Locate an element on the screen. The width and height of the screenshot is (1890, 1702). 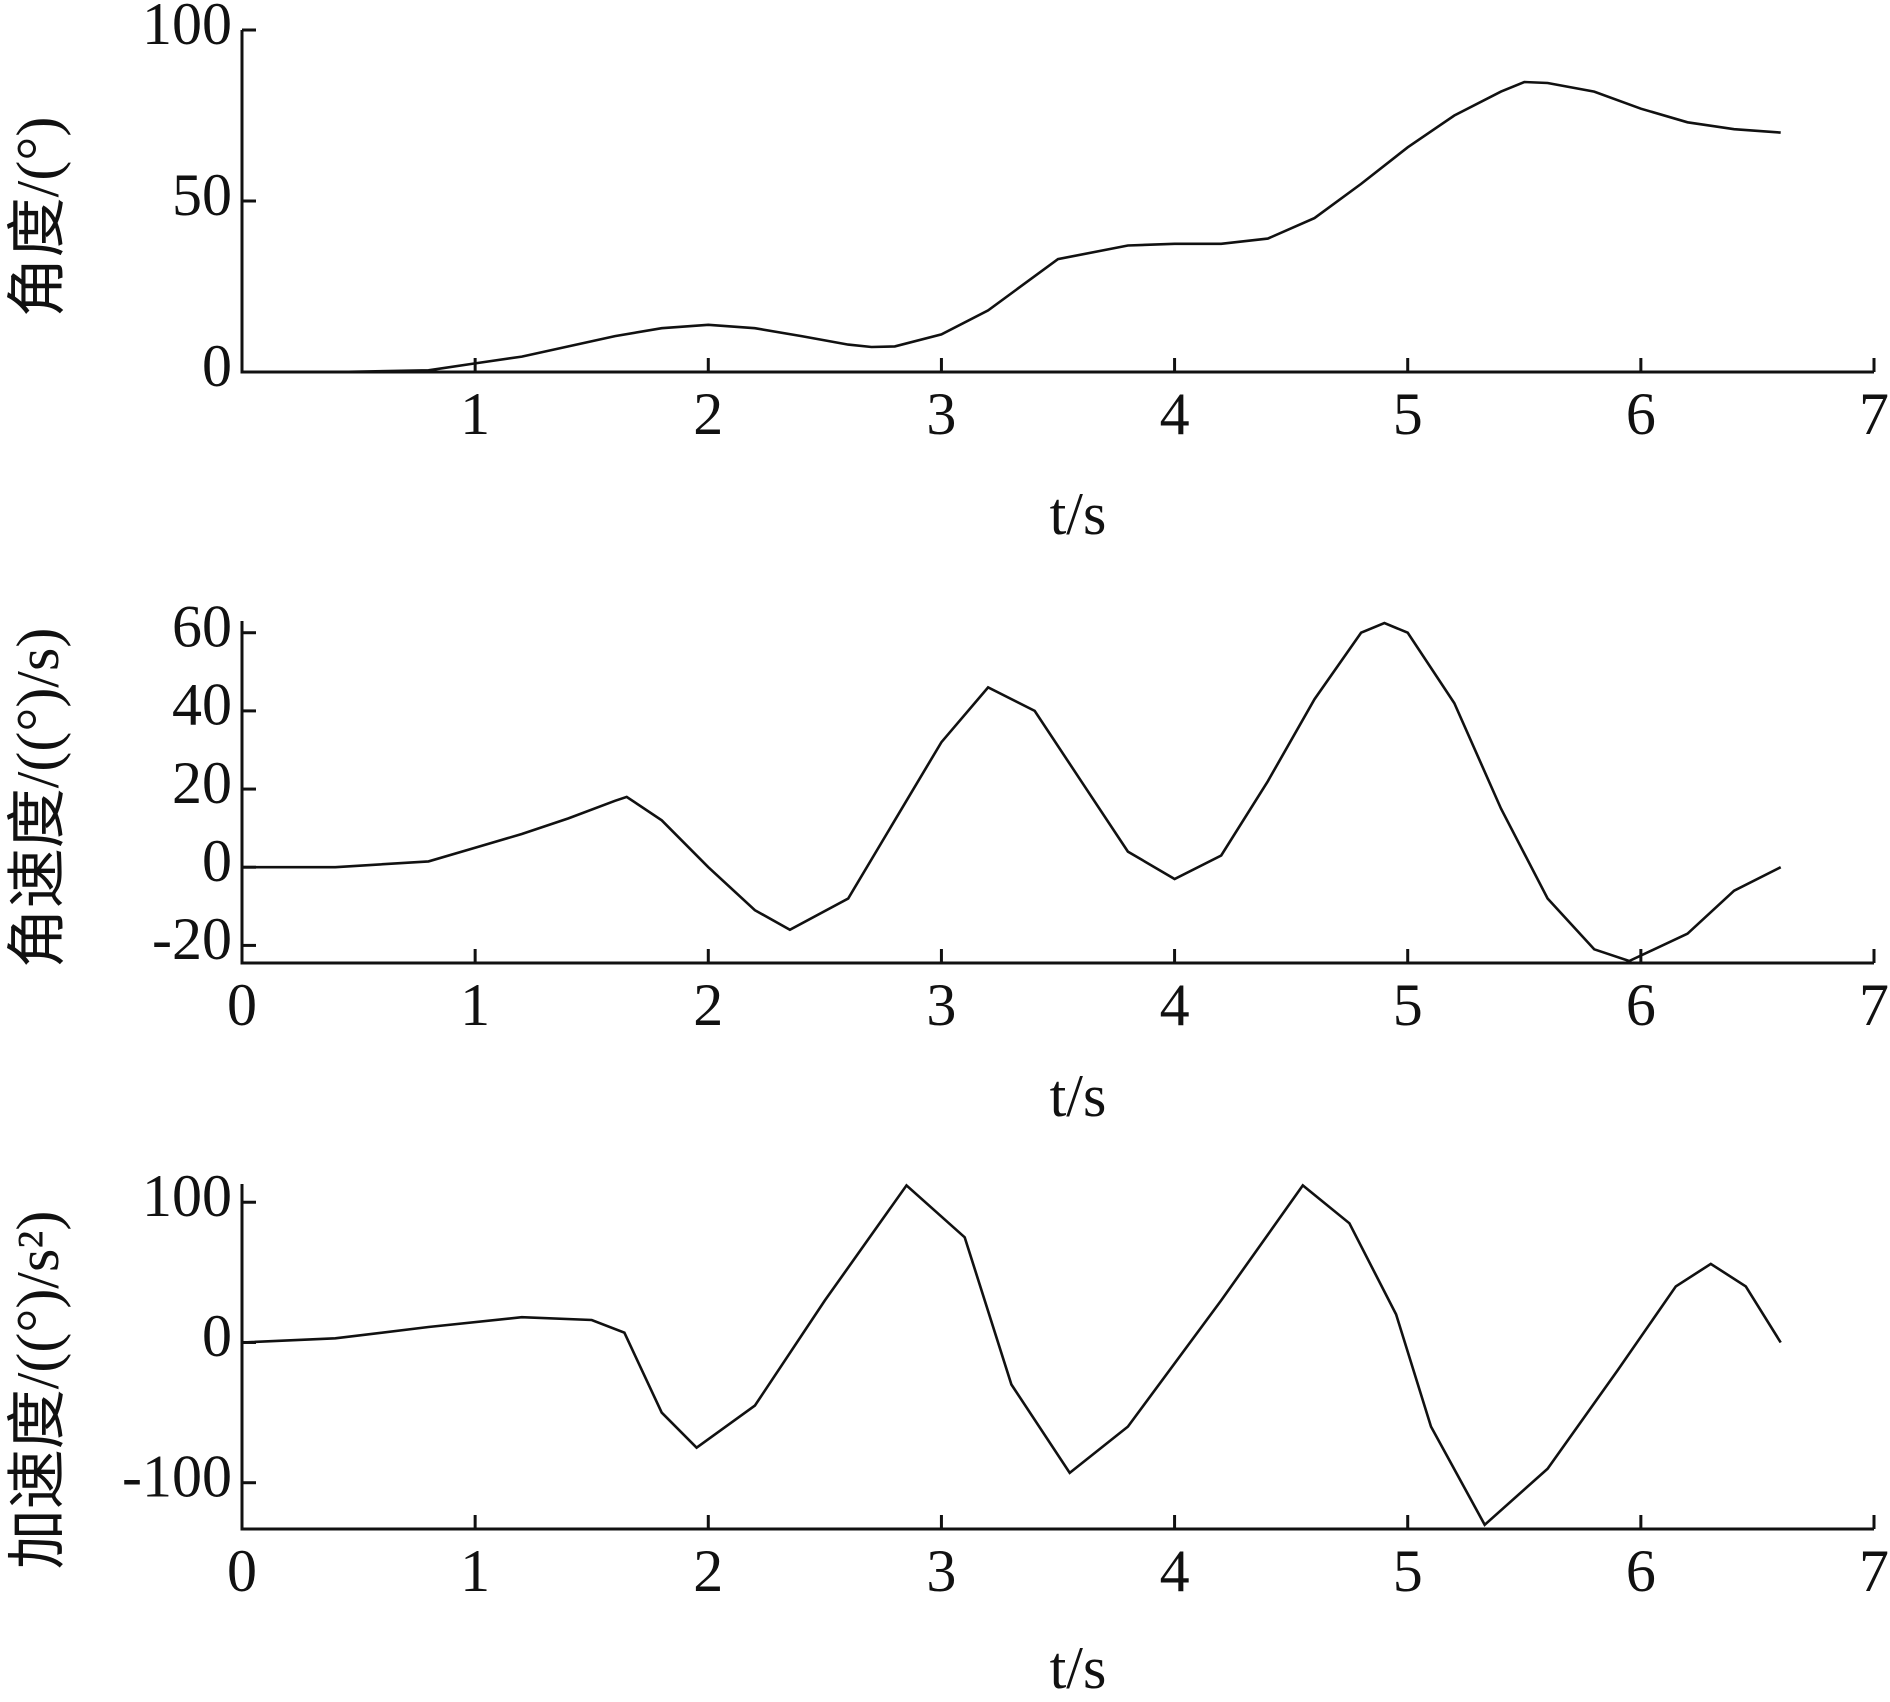
y-tick-label: 50 is located at coordinates (202, 195).